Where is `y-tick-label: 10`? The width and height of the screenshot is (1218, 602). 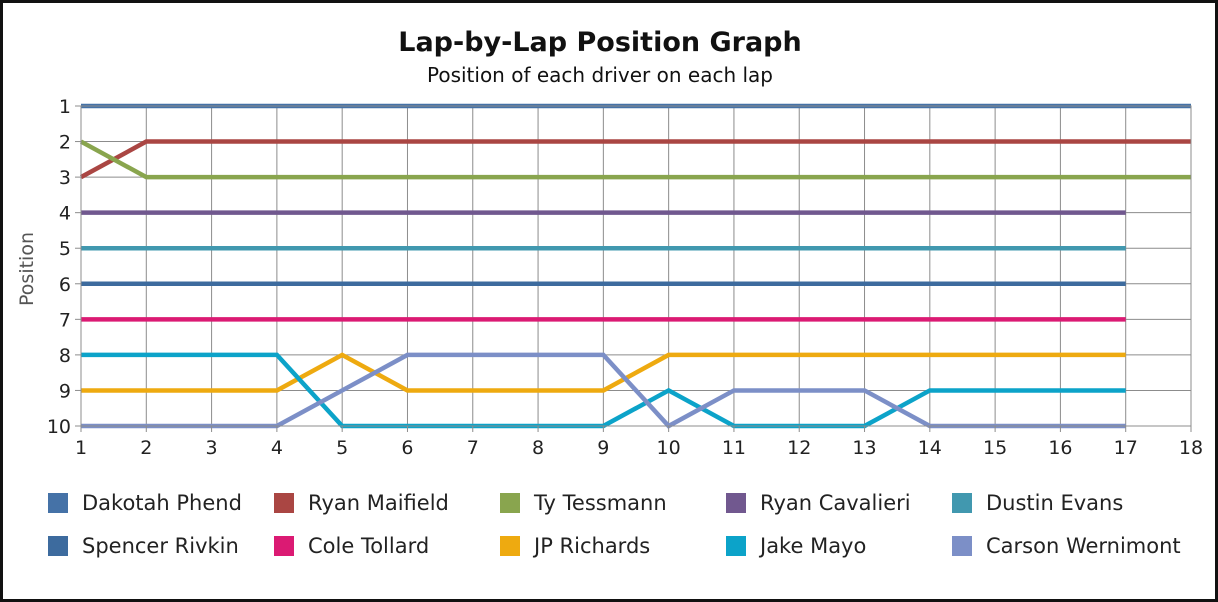
y-tick-label: 10 is located at coordinates (59, 427).